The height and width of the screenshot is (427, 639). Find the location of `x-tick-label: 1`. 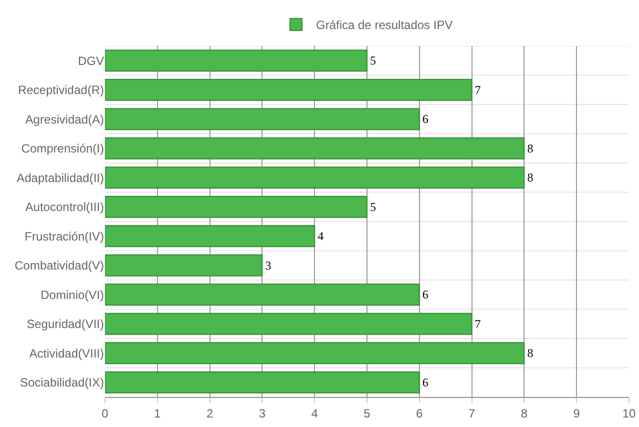

x-tick-label: 1 is located at coordinates (158, 413).